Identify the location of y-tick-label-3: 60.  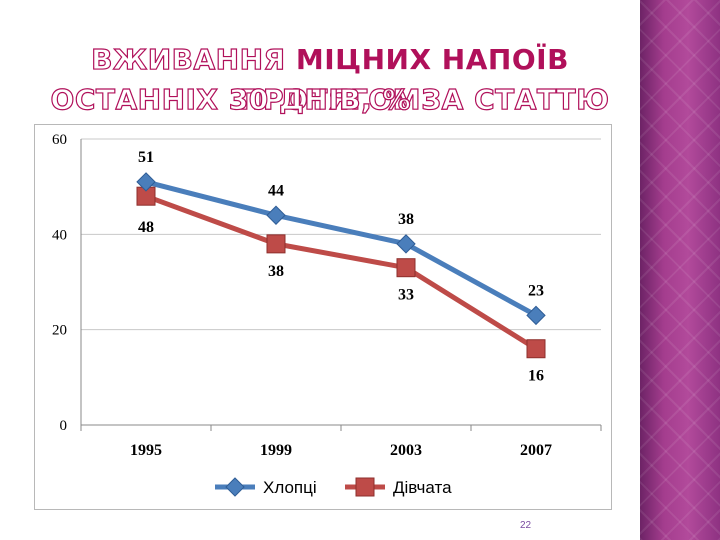
(59, 140).